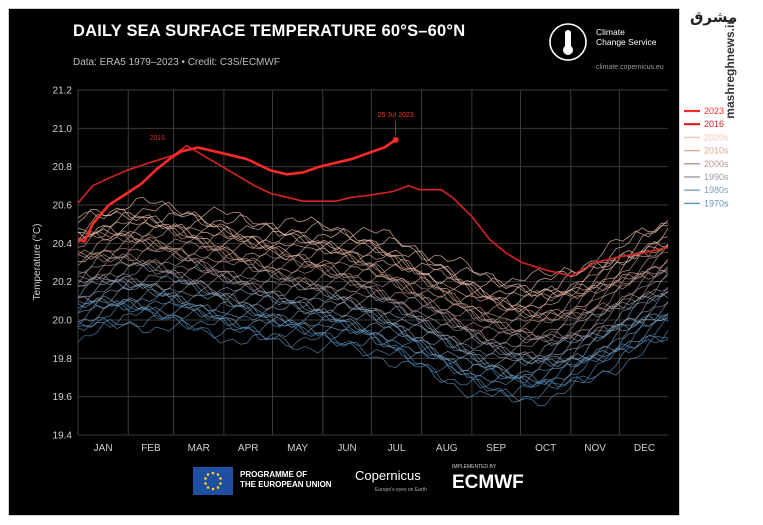 The height and width of the screenshot is (525, 763). Describe the element at coordinates (447, 448) in the screenshot. I see `x-tick-label: AUG` at that location.